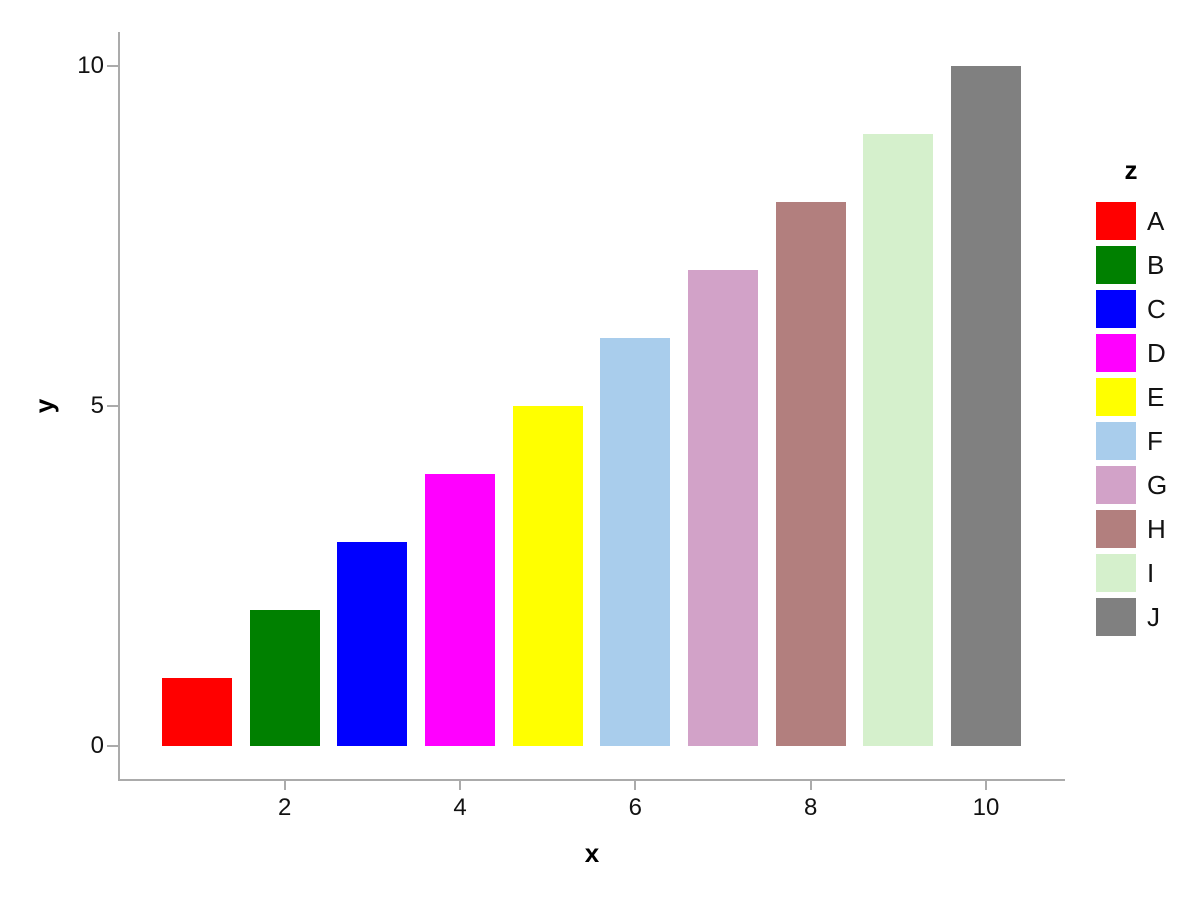  What do you see at coordinates (1155, 440) in the screenshot?
I see `legend-label: F` at bounding box center [1155, 440].